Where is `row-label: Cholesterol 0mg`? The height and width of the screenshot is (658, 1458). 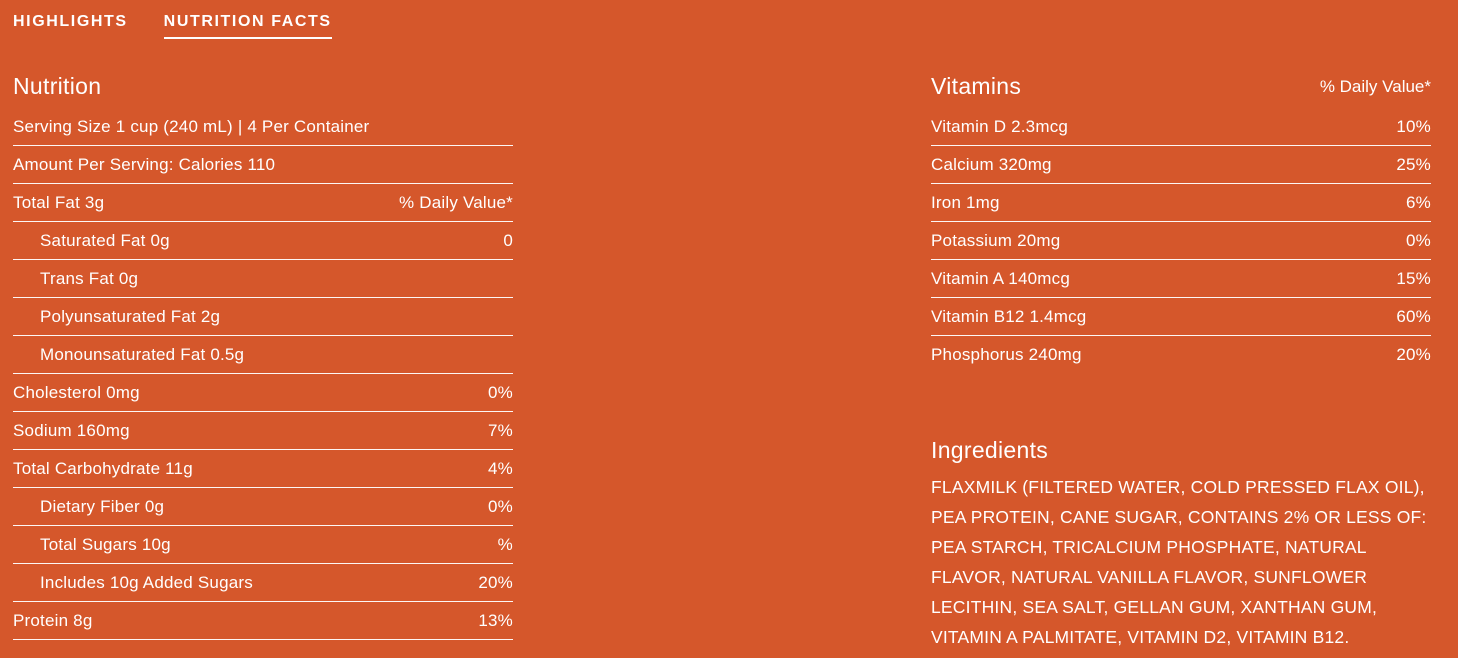
row-label: Cholesterol 0mg is located at coordinates (76, 392).